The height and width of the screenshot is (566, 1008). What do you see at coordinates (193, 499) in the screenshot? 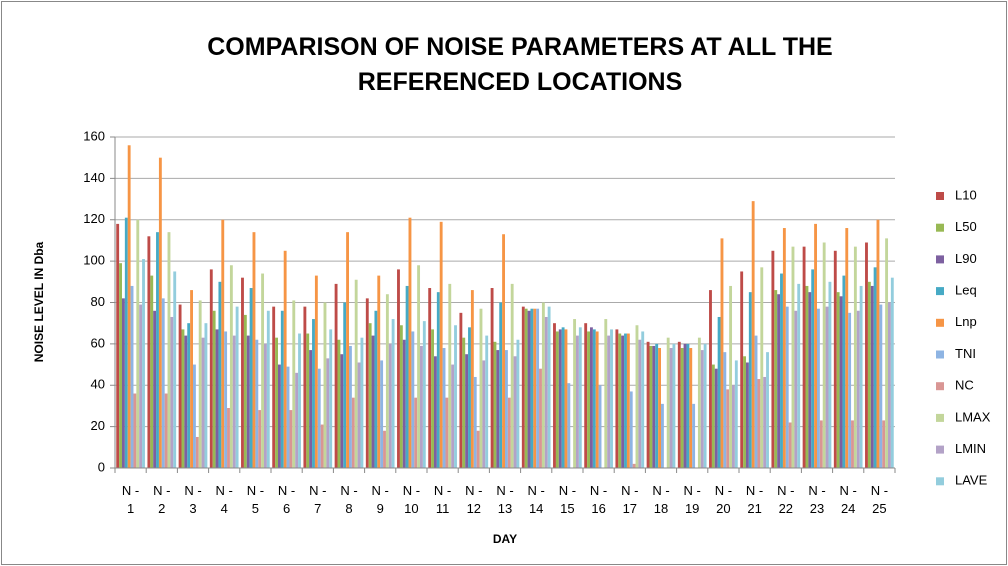
I see `x-tick-label: N - 3` at bounding box center [193, 499].